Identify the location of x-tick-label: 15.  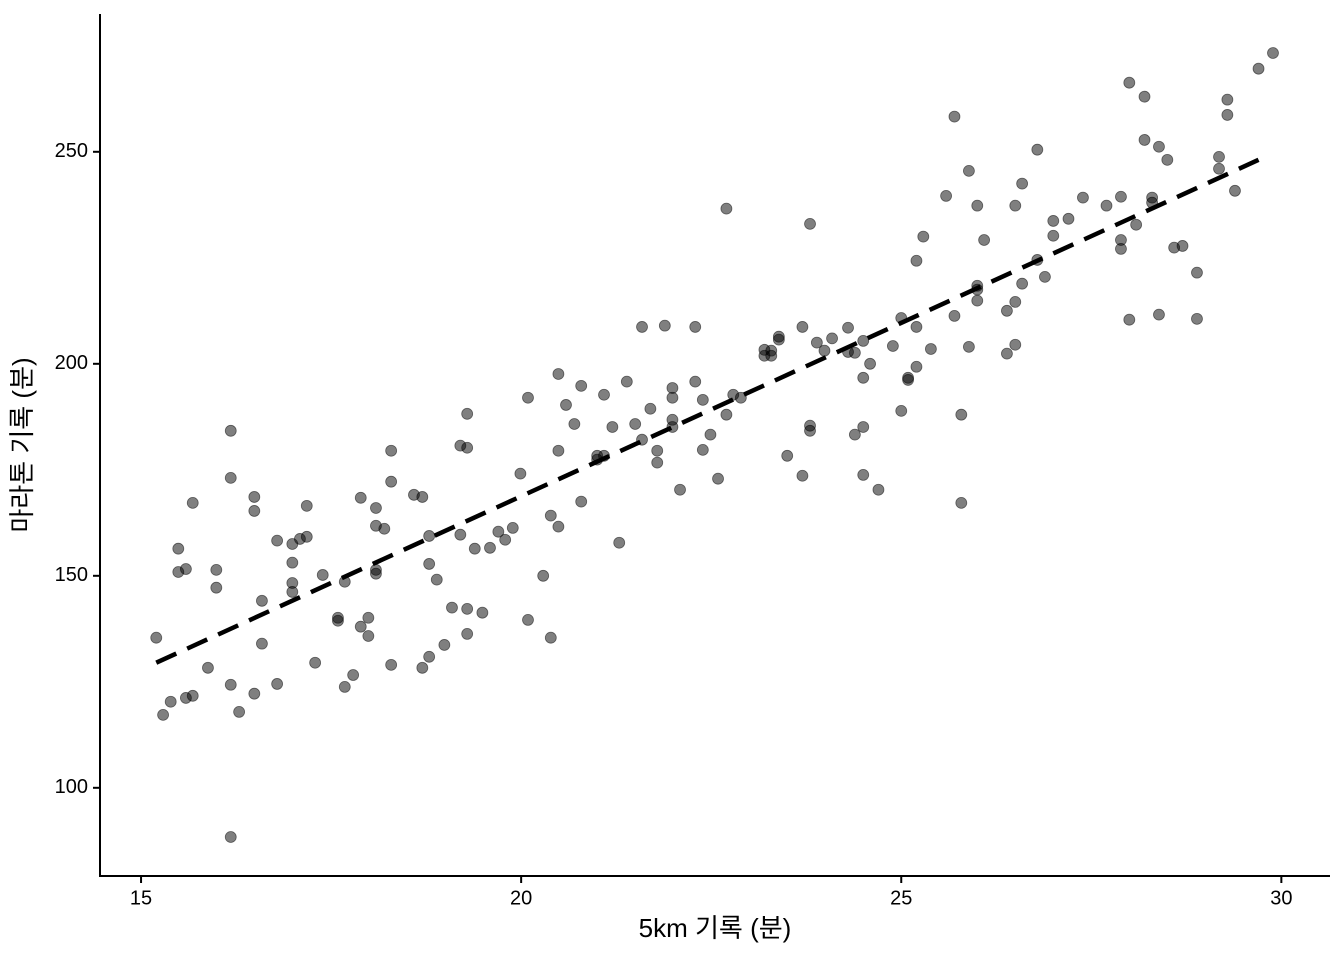
(141, 898).